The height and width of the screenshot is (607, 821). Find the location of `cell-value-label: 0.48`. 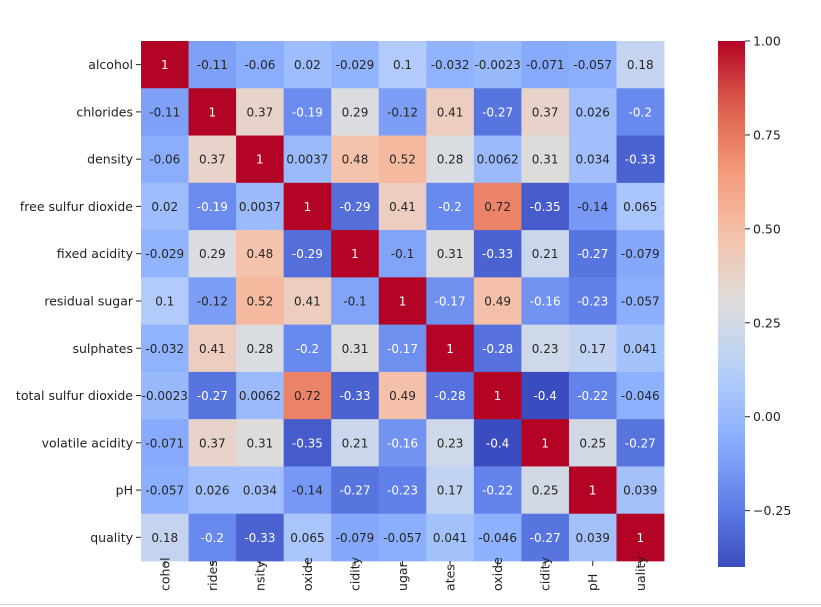

cell-value-label: 0.48 is located at coordinates (260, 254).